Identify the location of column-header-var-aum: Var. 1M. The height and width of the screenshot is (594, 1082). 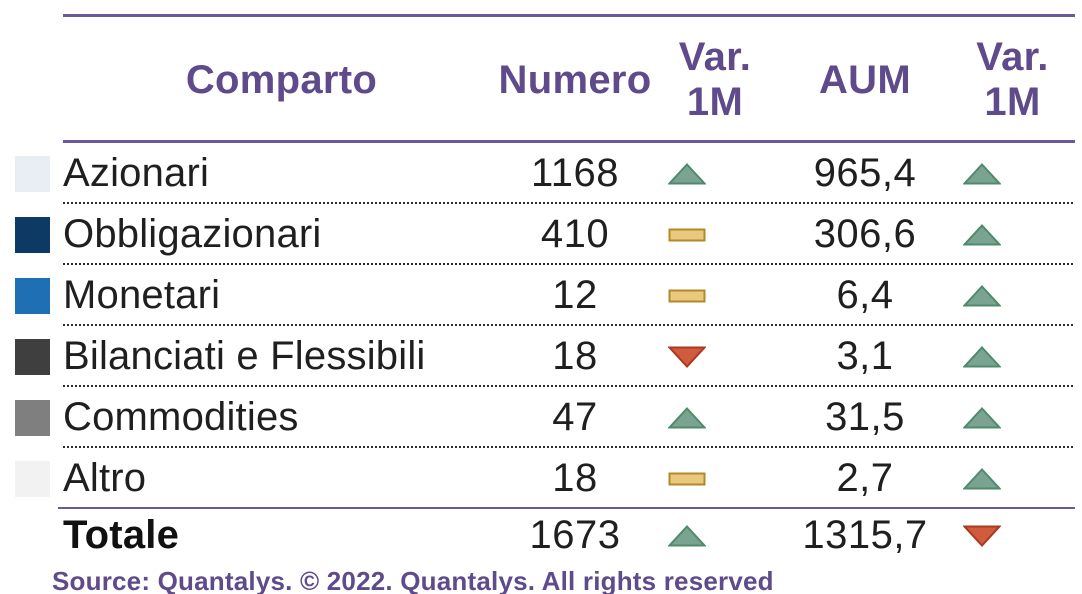
(1012, 80).